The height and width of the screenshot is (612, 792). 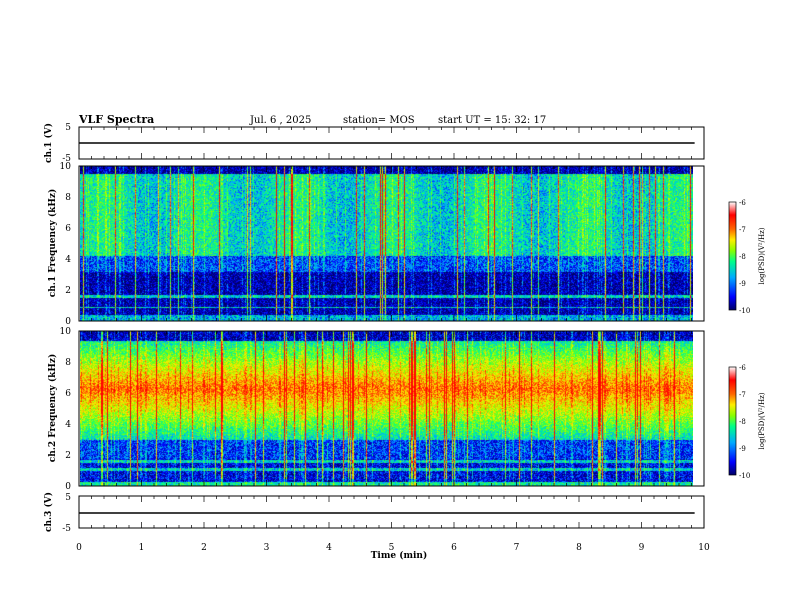 What do you see at coordinates (579, 548) in the screenshot?
I see `xtick-8: 8` at bounding box center [579, 548].